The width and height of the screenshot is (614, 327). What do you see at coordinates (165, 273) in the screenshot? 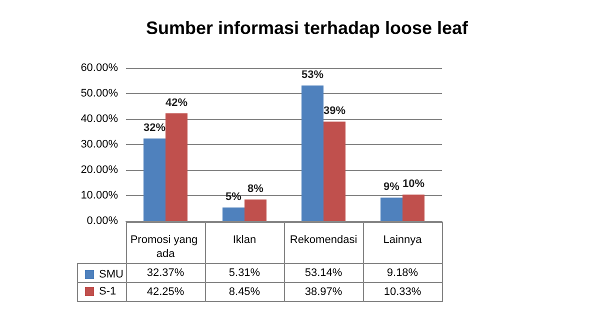
I see `text: 32.37%` at bounding box center [165, 273].